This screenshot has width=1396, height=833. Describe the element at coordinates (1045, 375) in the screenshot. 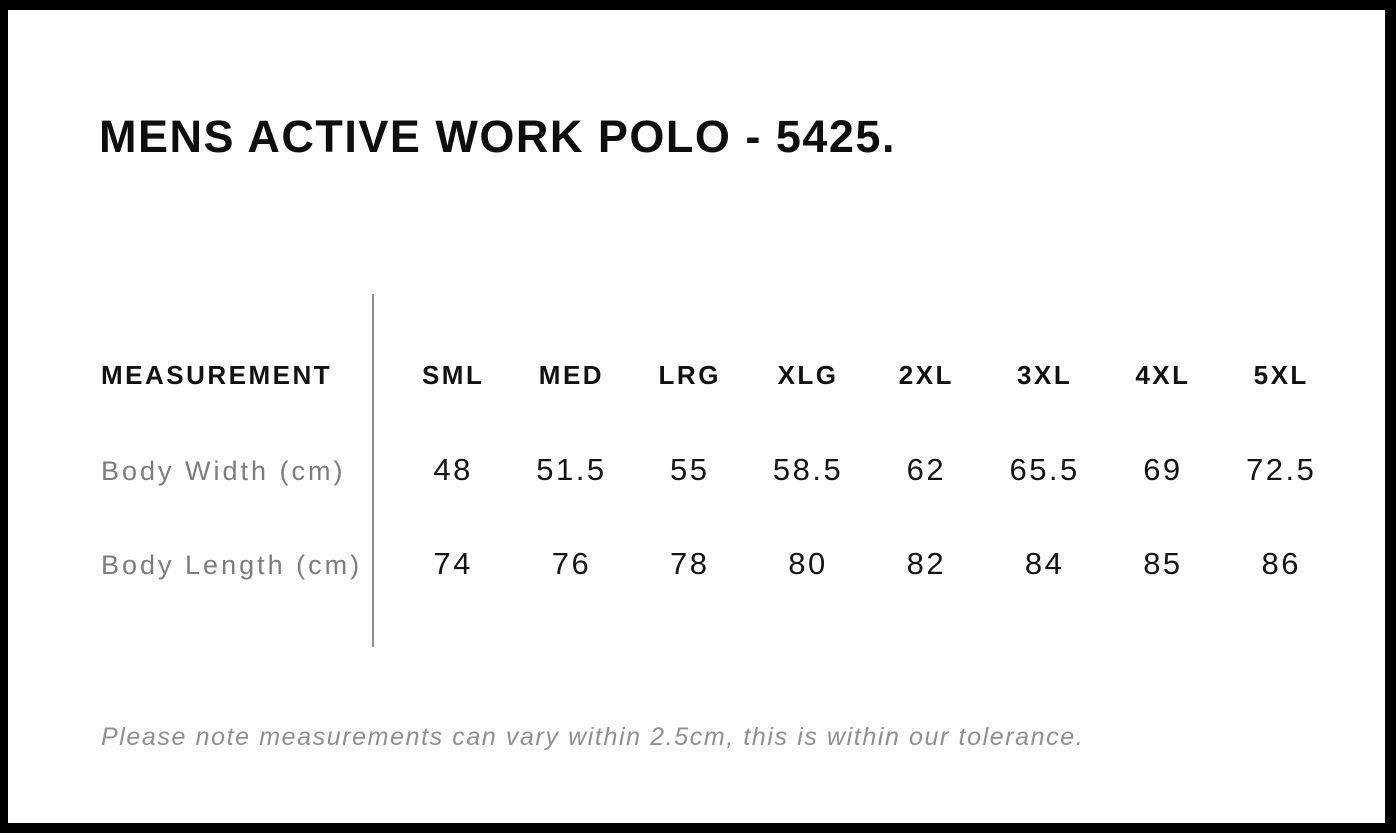

I see `size-column-header-3xl: 3XL` at that location.